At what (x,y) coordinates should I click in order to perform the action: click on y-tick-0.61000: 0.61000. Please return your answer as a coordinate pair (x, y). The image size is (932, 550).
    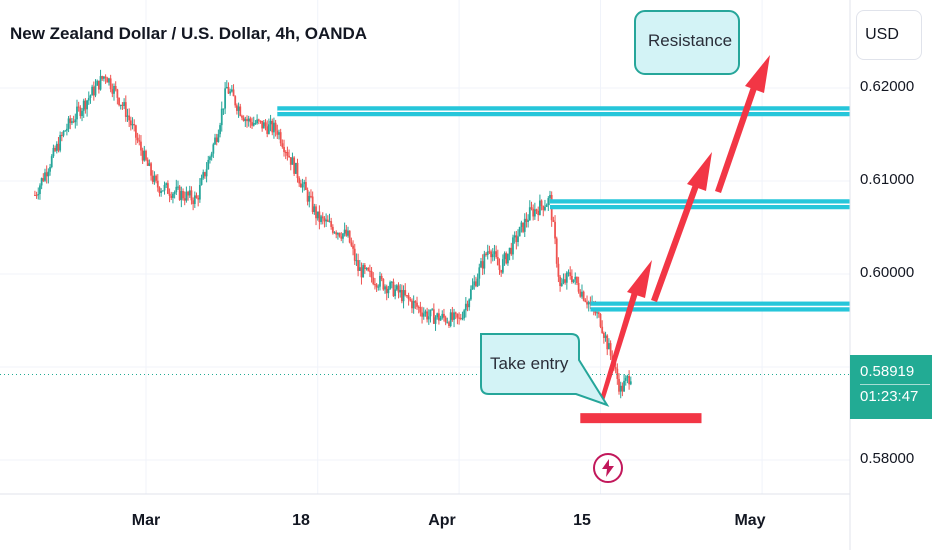
    Looking at the image, I should click on (887, 179).